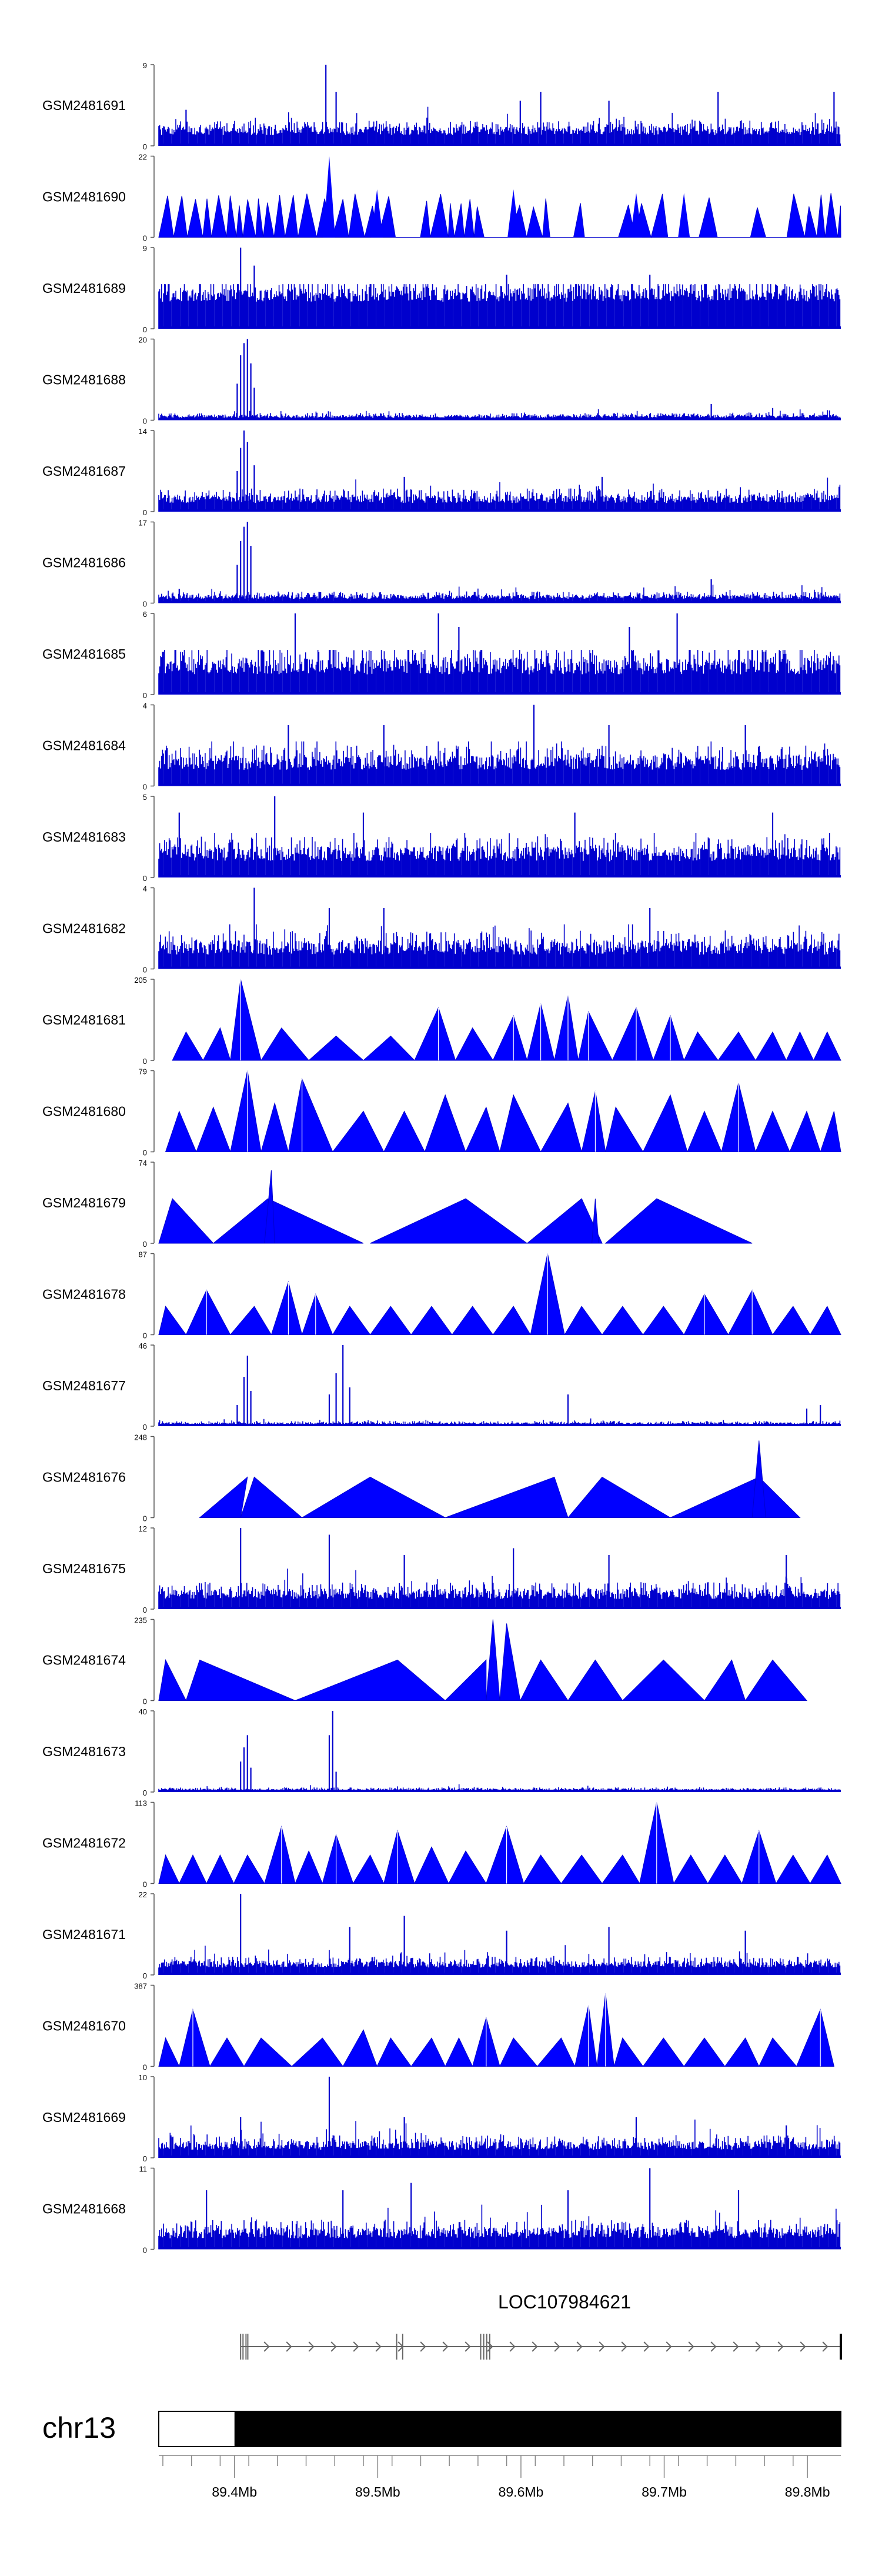  I want to click on track-label: GSM2481671, so click(84, 1934).